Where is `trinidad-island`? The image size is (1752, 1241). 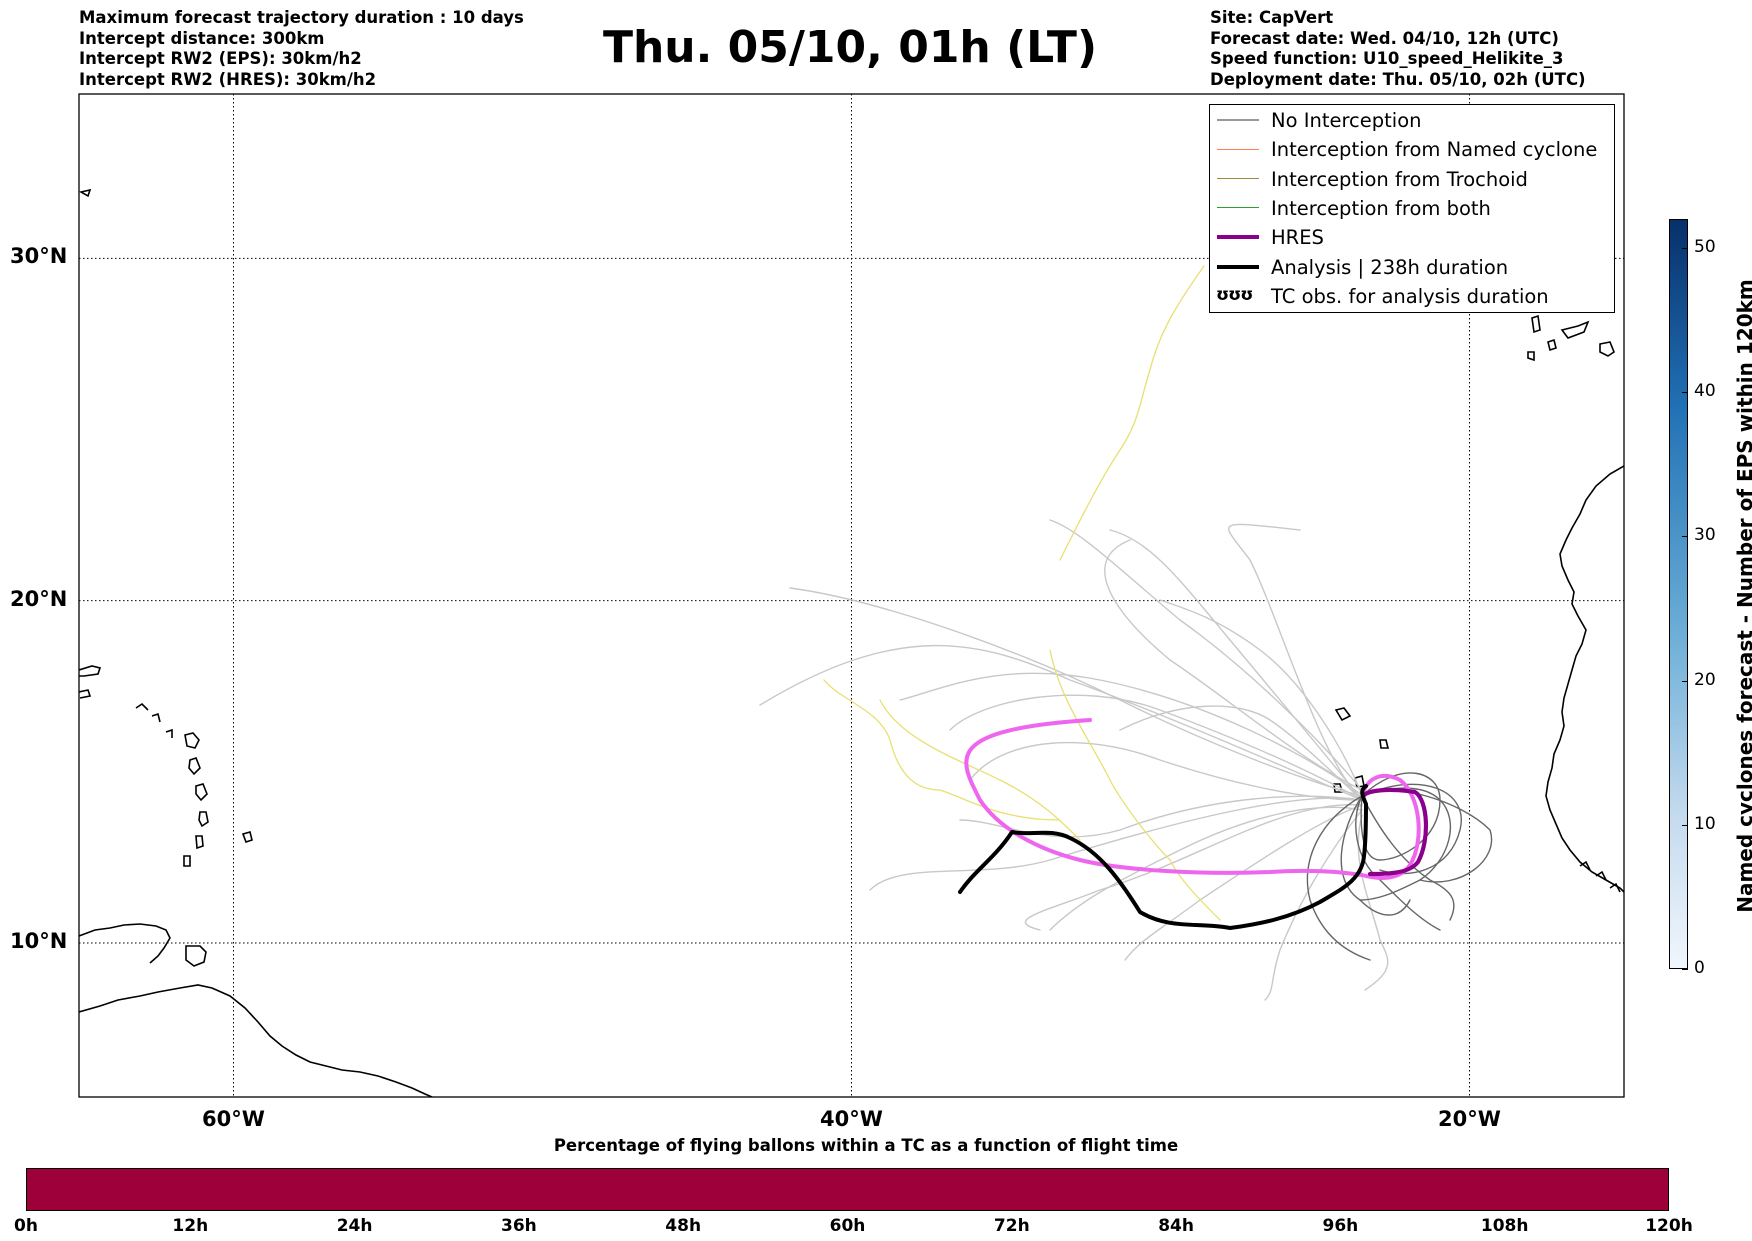
trinidad-island is located at coordinates (196, 956).